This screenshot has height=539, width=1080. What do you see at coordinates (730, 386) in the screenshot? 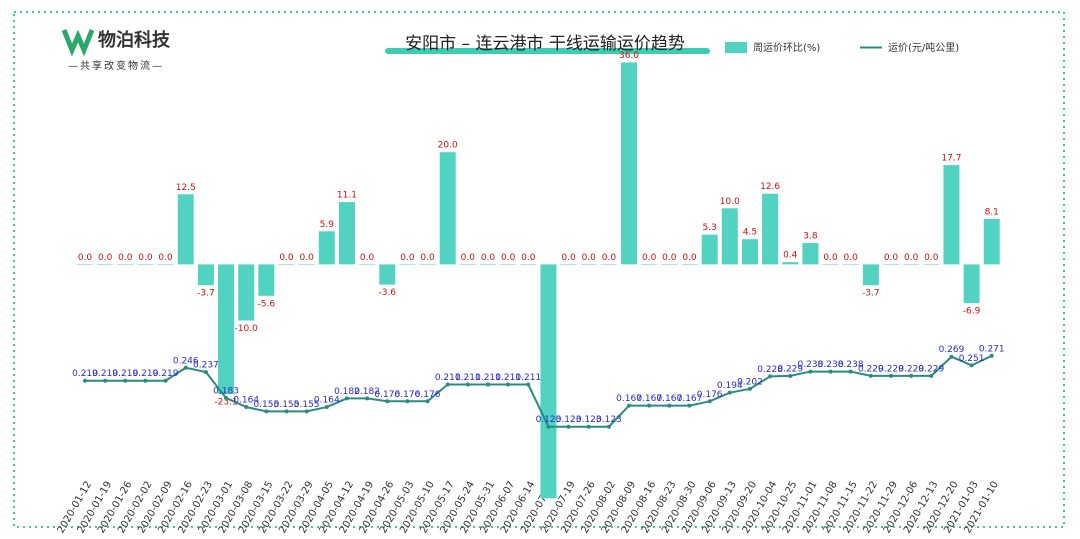
I see `line-value-label: 0.194` at bounding box center [730, 386].